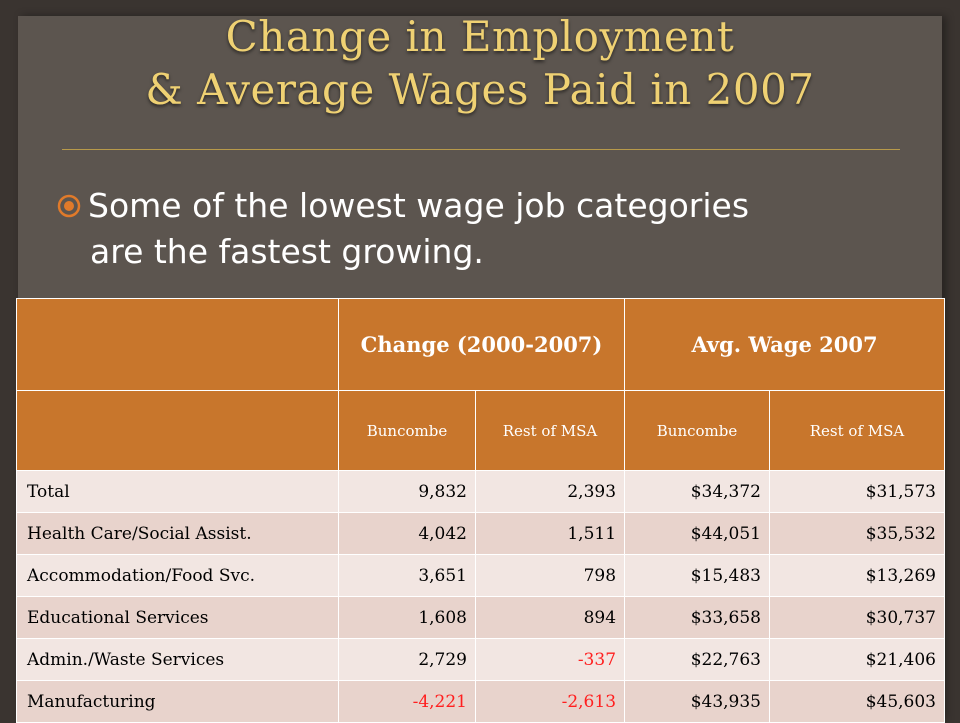 Image resolution: width=960 pixels, height=723 pixels. Describe the element at coordinates (697, 659) in the screenshot. I see `cell-wage-buncombe: $22,763` at that location.